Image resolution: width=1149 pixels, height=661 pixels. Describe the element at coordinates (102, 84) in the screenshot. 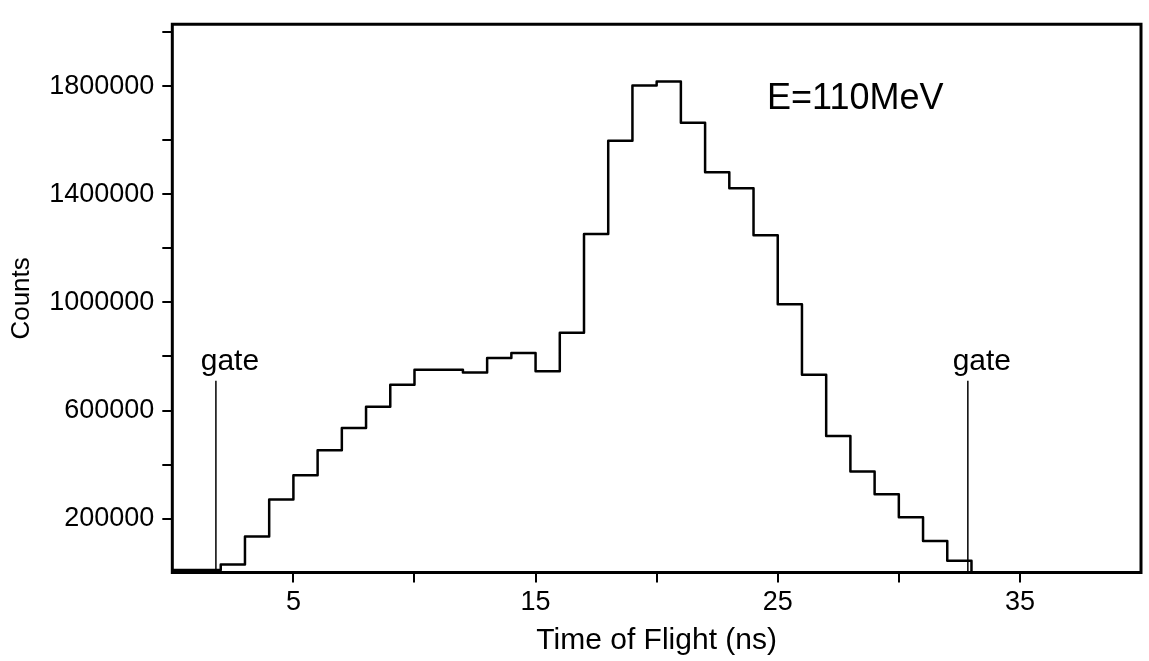

I see `y-tick-label: 1800000` at that location.